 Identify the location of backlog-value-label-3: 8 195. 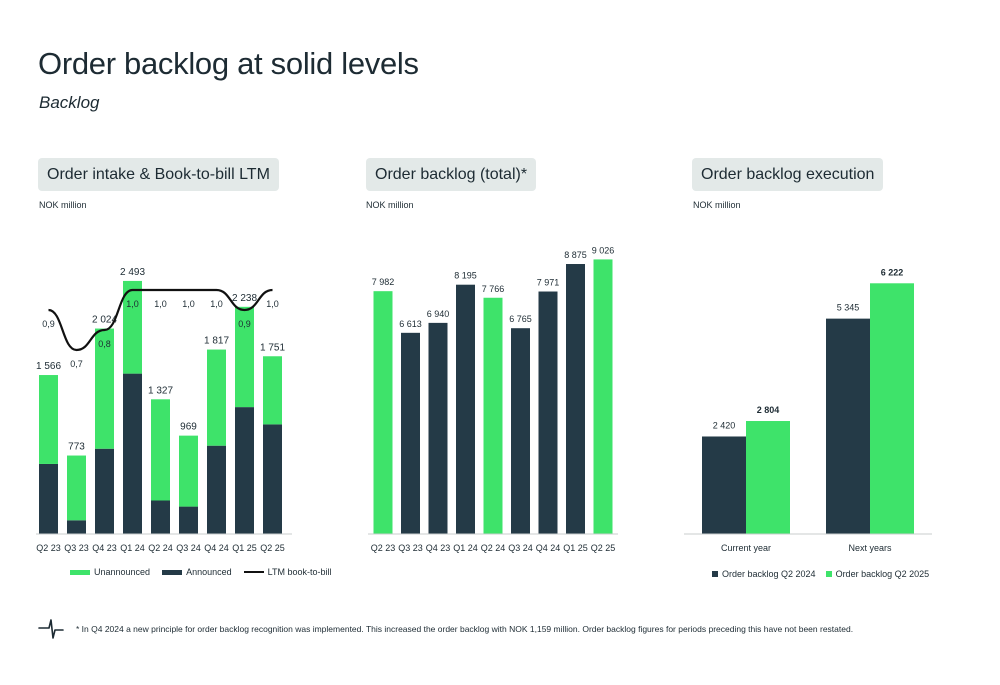
(465, 276).